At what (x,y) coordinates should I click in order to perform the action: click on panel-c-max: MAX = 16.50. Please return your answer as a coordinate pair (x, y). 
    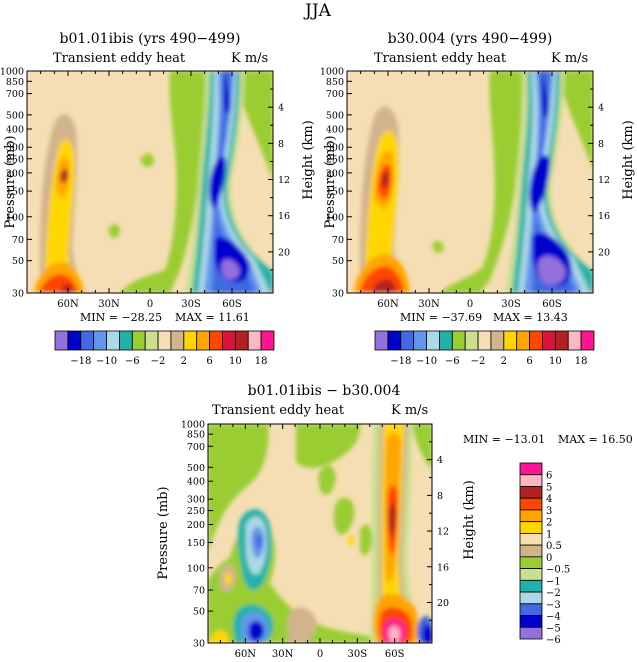
    Looking at the image, I should click on (595, 439).